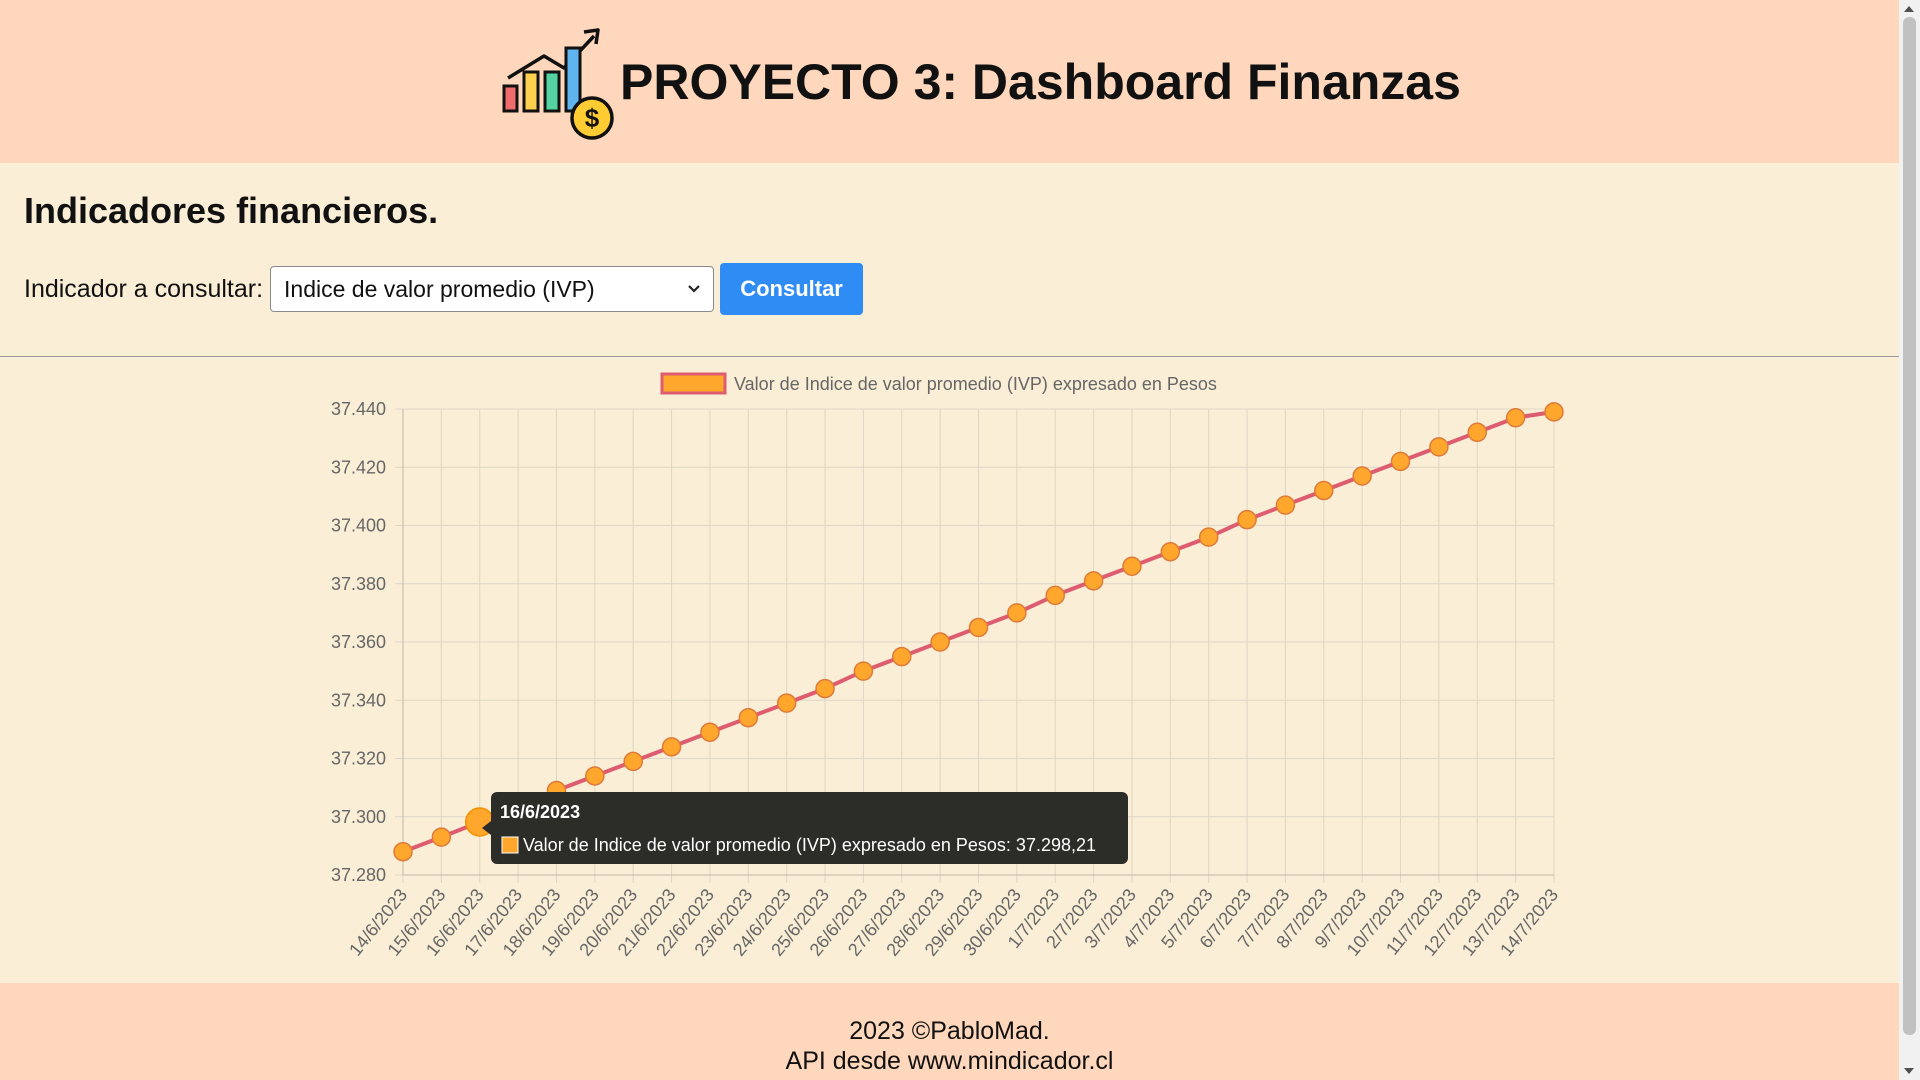 This screenshot has height=1080, width=1920. Describe the element at coordinates (792, 289) in the screenshot. I see `consultar-button: Consultar` at that location.